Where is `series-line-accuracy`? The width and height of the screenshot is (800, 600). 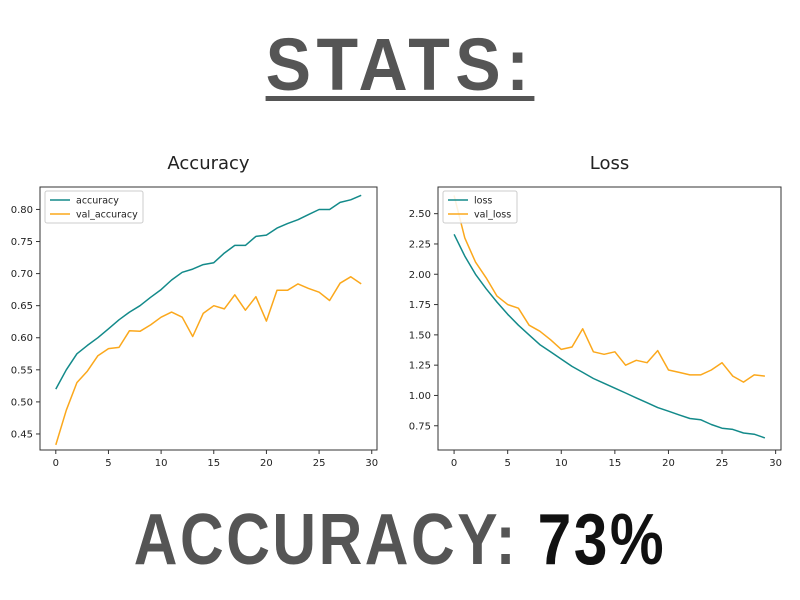
series-line-accuracy is located at coordinates (208, 292).